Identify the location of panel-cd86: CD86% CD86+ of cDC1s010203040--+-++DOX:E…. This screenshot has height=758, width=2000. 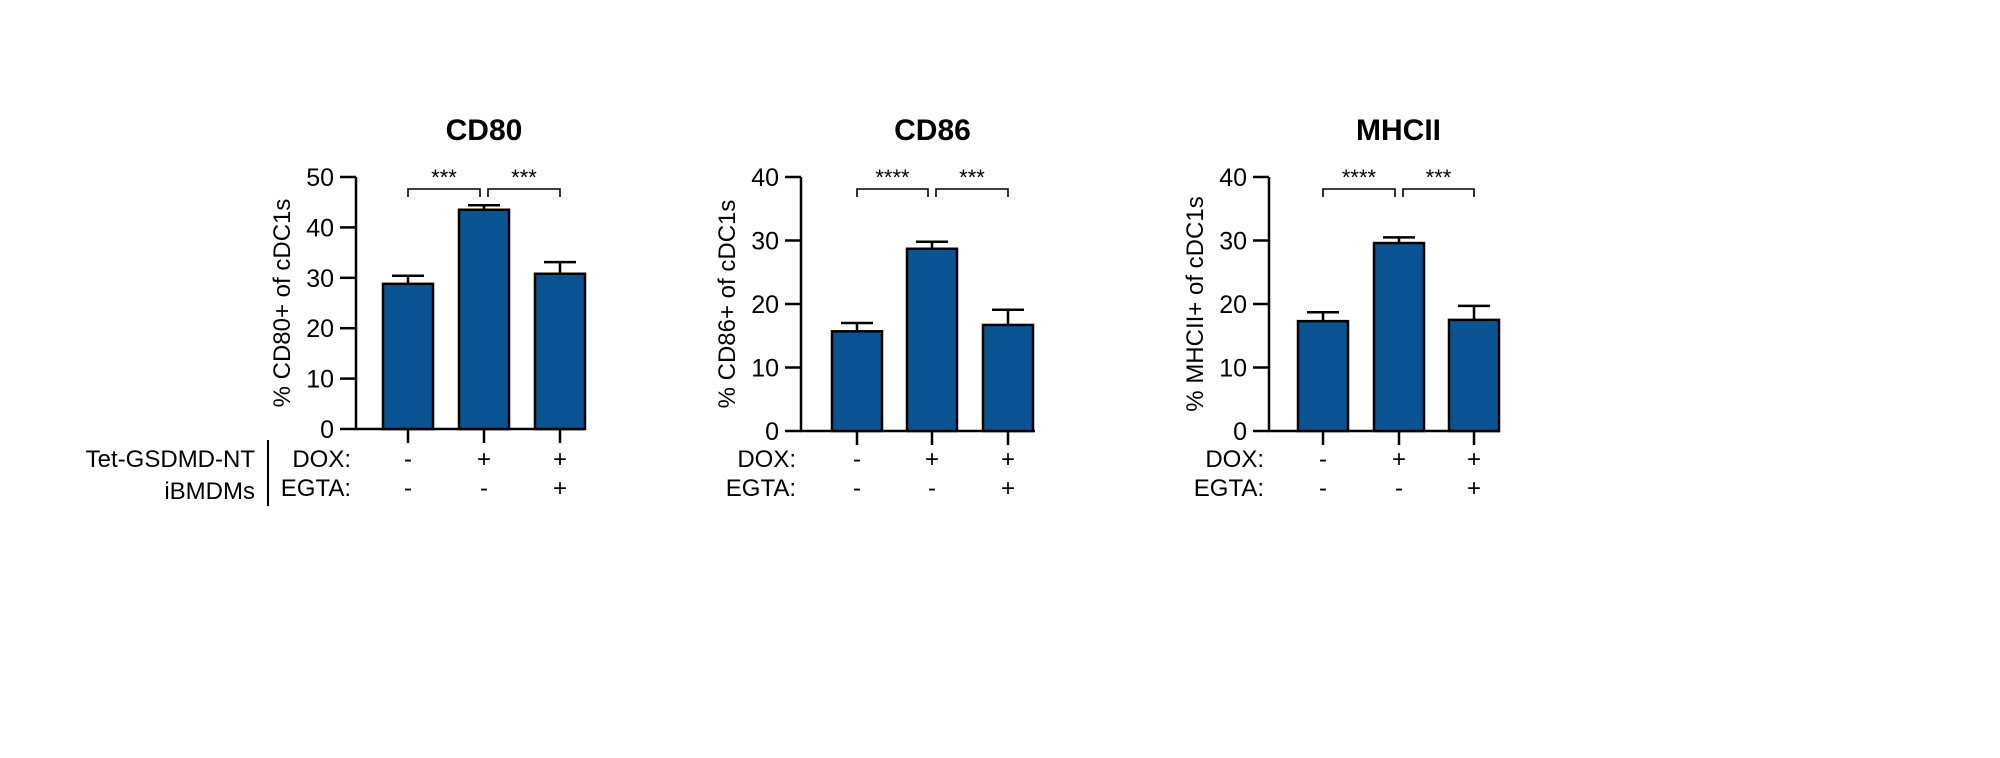
(874, 308).